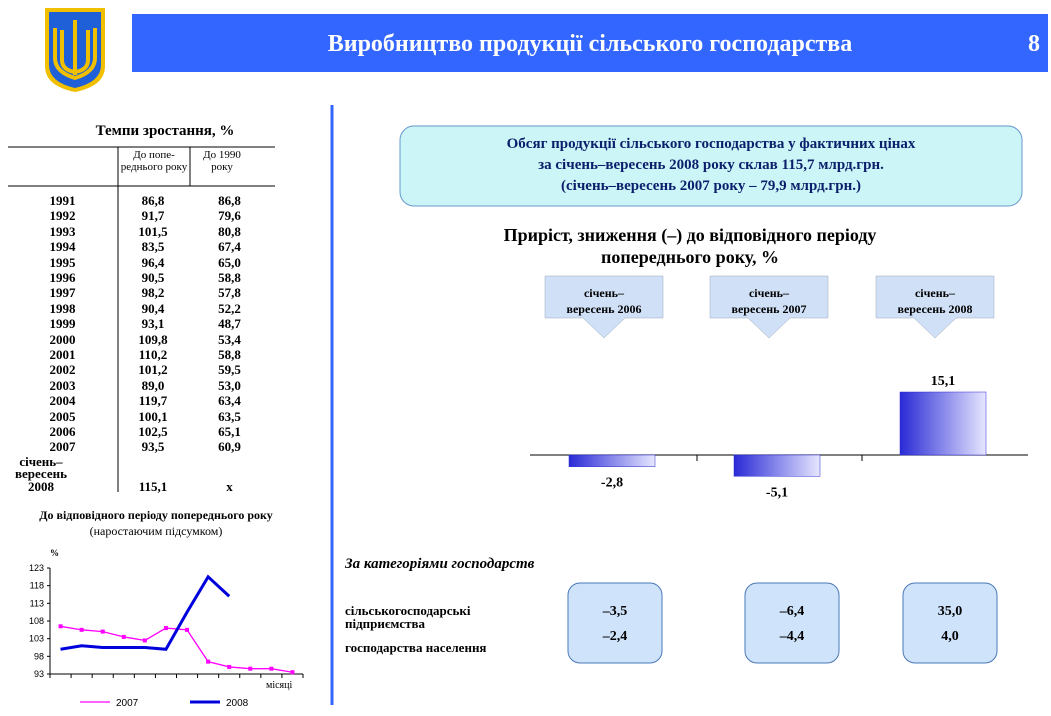  Describe the element at coordinates (153, 277) in the screenshot. I see `table-cell: 90,5` at that location.